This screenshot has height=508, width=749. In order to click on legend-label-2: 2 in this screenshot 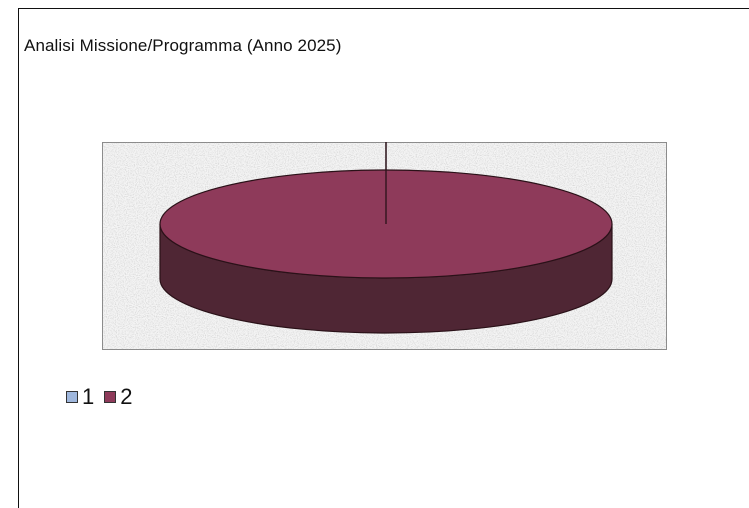, I will do `click(126, 396)`.